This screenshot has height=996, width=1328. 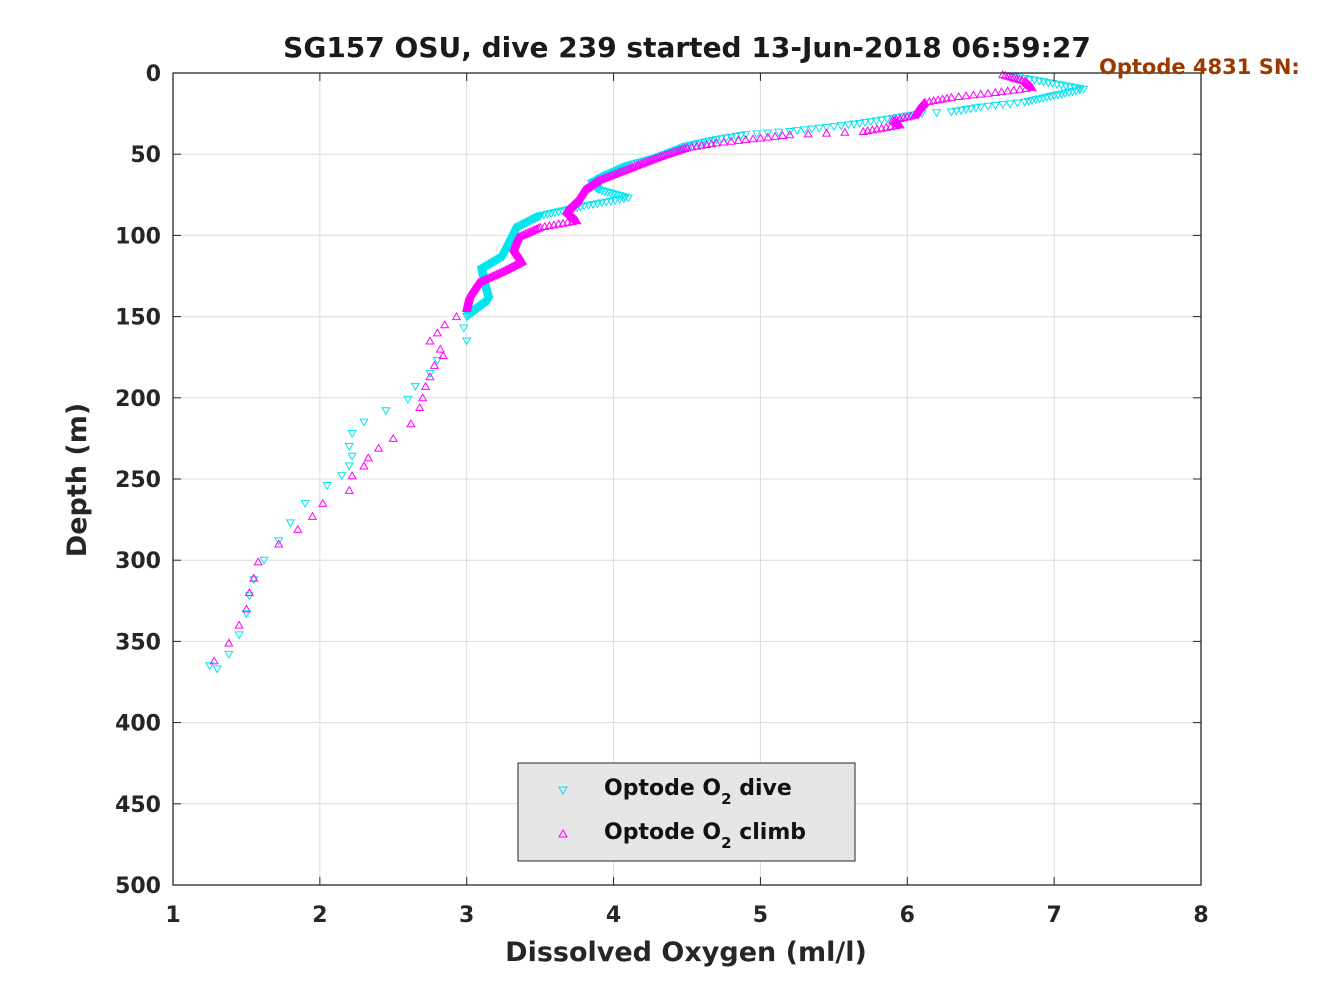 I want to click on legend-box, so click(x=686, y=812).